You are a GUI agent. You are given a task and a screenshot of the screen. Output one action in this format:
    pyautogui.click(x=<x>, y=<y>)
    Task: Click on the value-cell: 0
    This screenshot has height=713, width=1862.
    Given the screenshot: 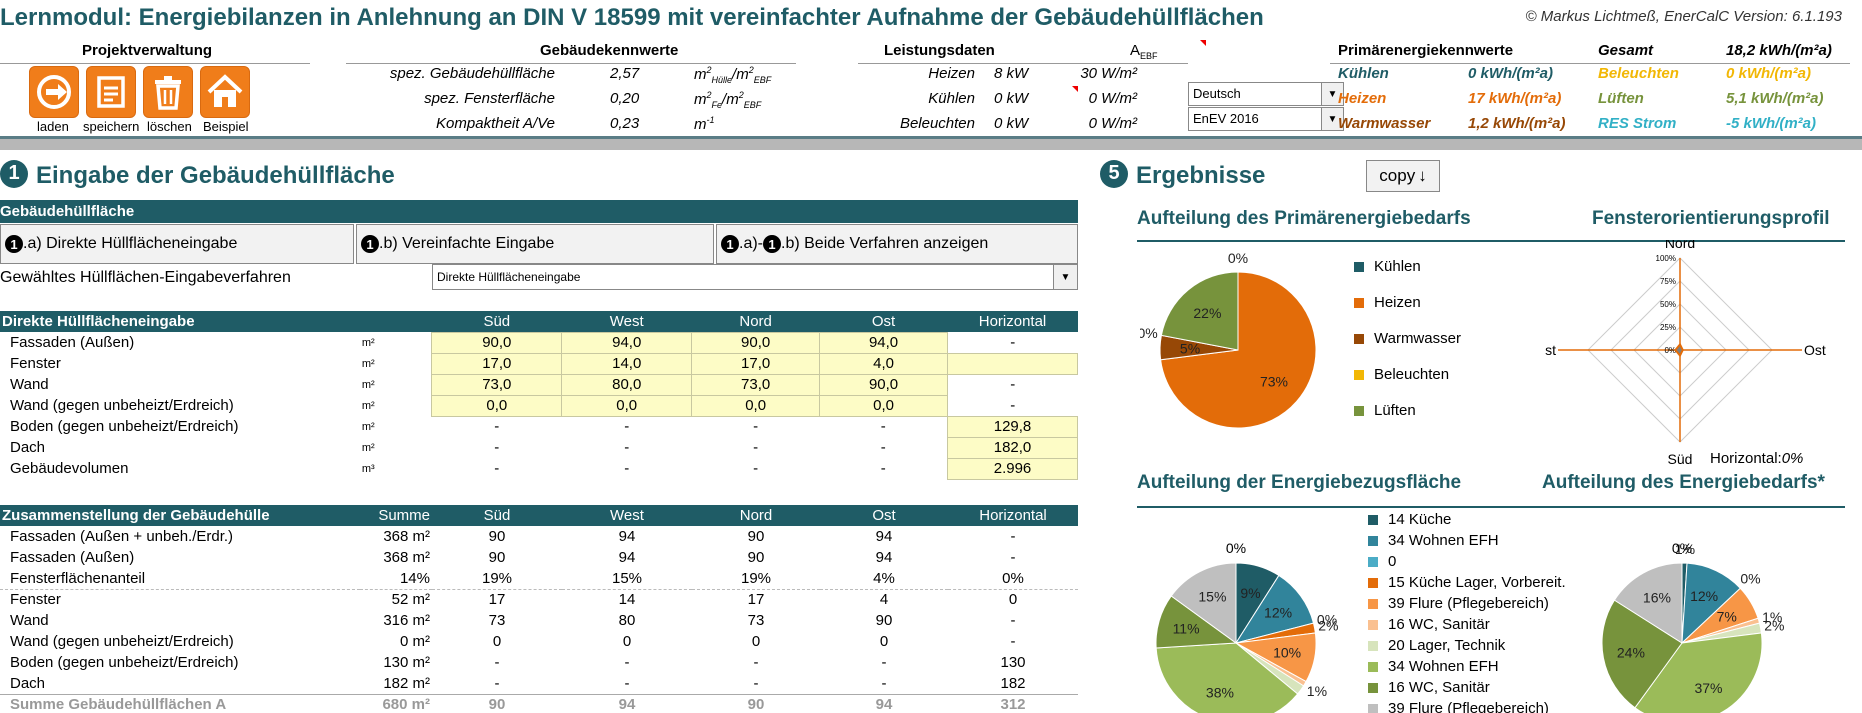 What is the action you would take?
    pyautogui.click(x=497, y=641)
    